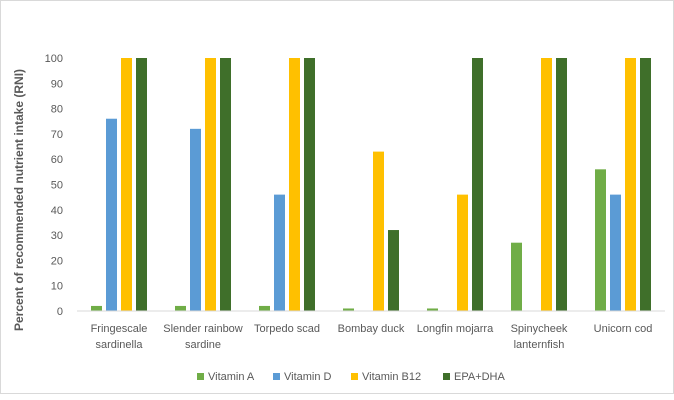 Image resolution: width=674 pixels, height=400 pixels. I want to click on y-tick-label: 50, so click(57, 186).